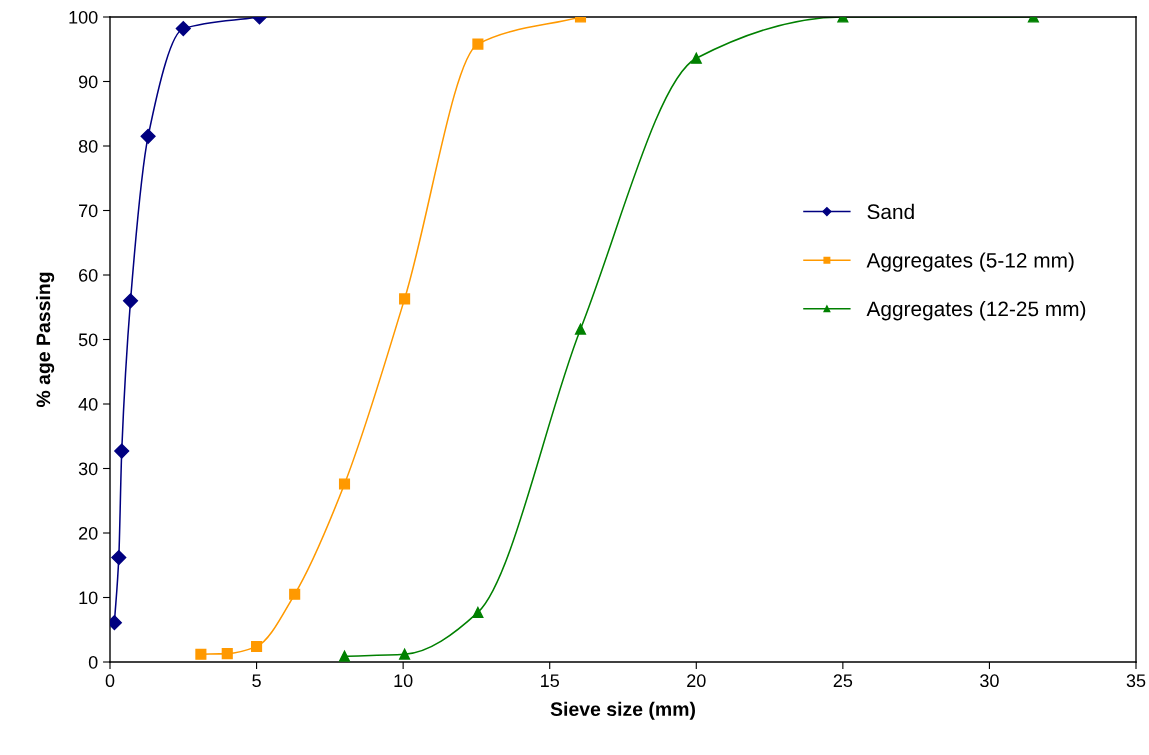 The image size is (1149, 755). What do you see at coordinates (403, 681) in the screenshot?
I see `x-tick-label: 10` at bounding box center [403, 681].